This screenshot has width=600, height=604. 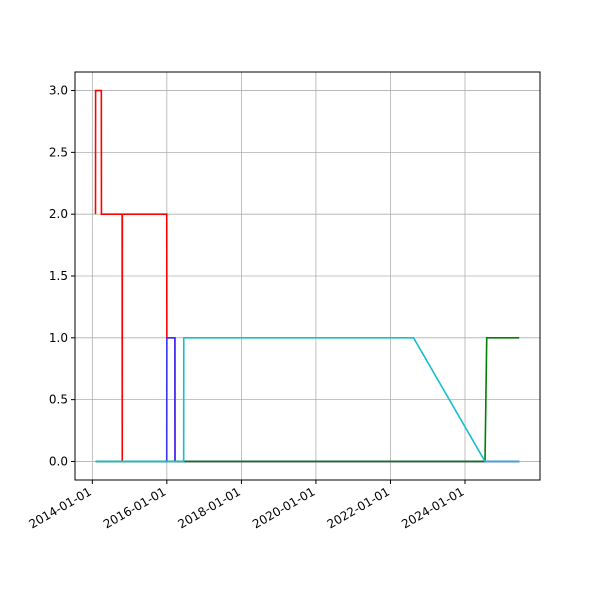 I want to click on y-tick-label: 0.5, so click(x=58, y=400).